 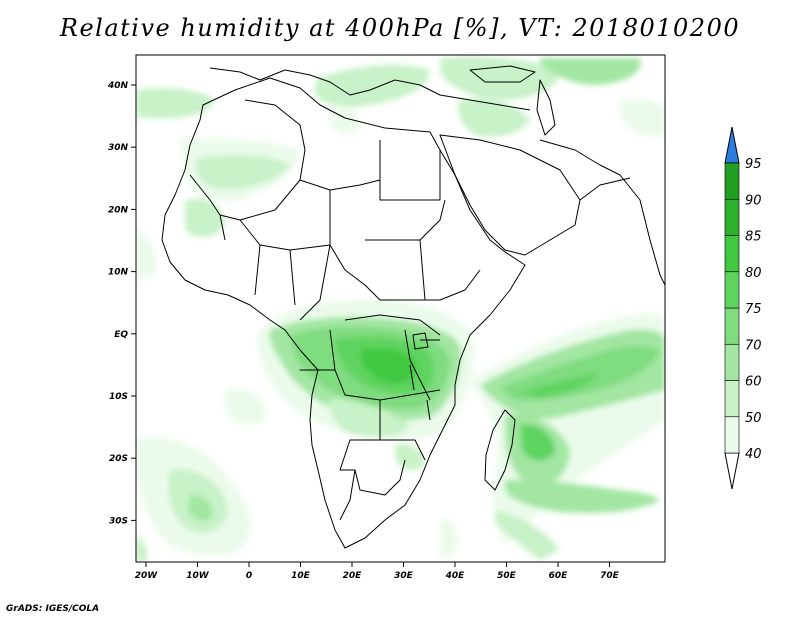 What do you see at coordinates (118, 459) in the screenshot?
I see `lat-tick-label: 20S` at bounding box center [118, 459].